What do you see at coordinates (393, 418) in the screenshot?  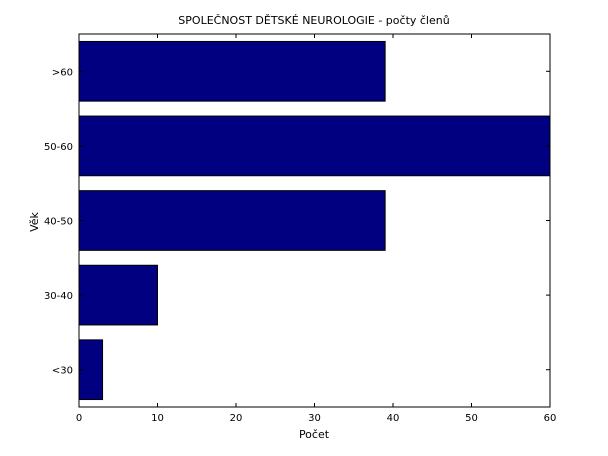 I see `x-tick-label: 40` at bounding box center [393, 418].